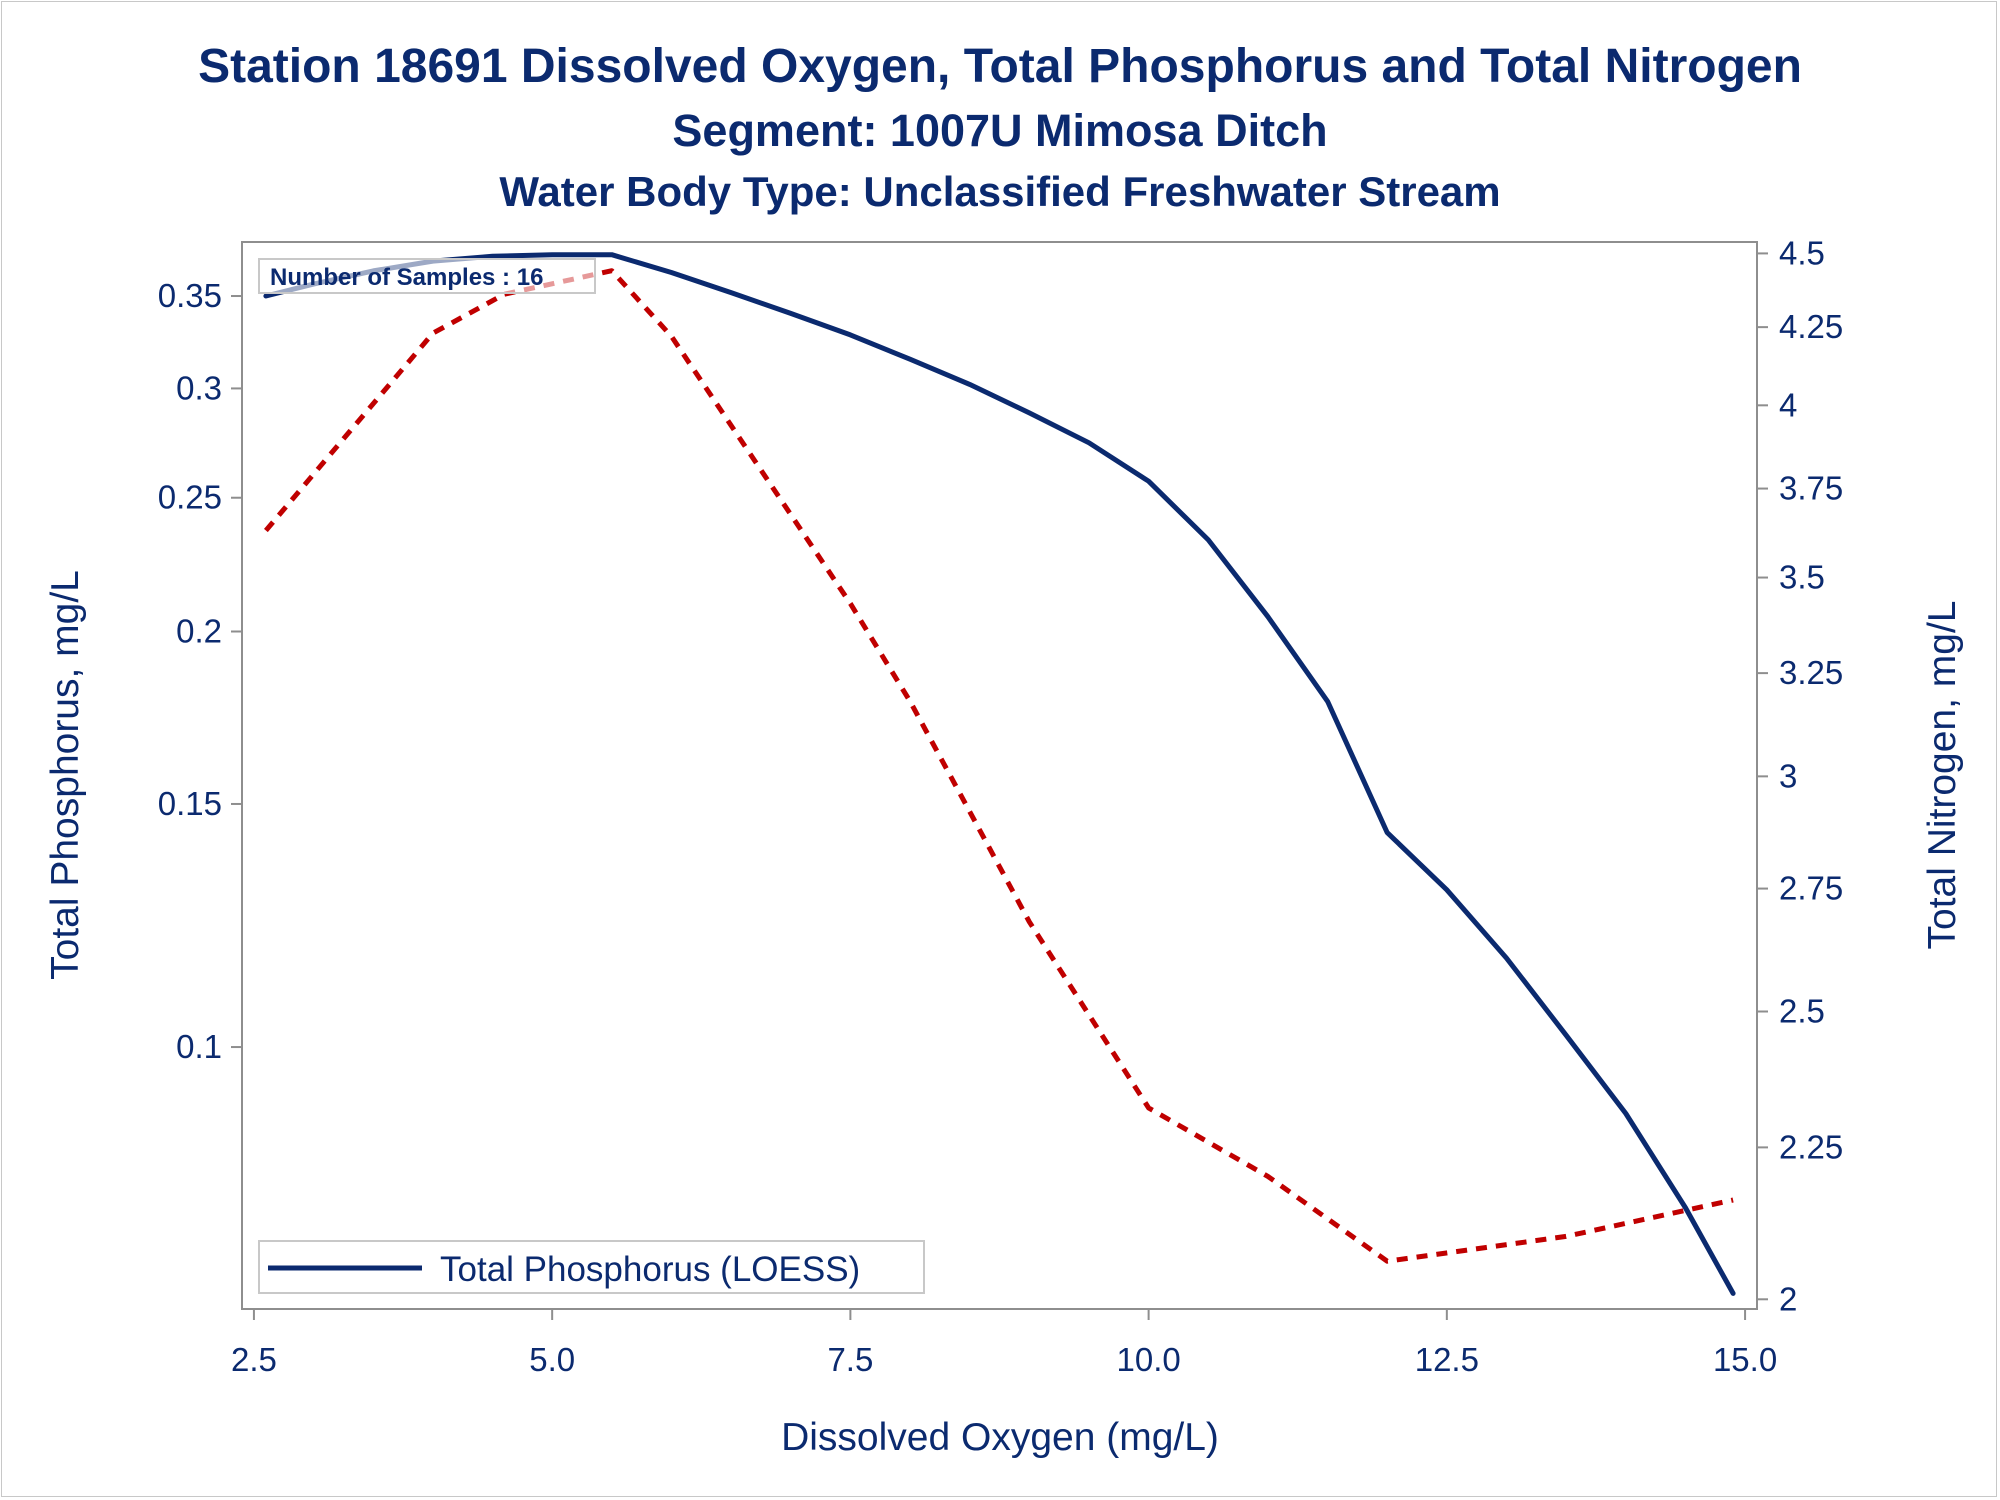 This screenshot has height=1500, width=2000. Describe the element at coordinates (850, 1359) in the screenshot. I see `x-tick-label: 7.5` at that location.